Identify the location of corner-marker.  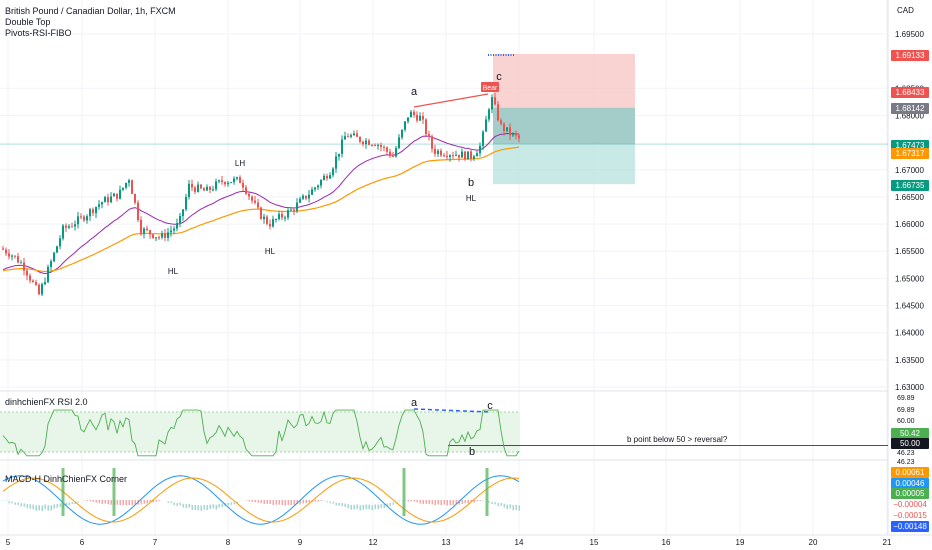
(63, 492).